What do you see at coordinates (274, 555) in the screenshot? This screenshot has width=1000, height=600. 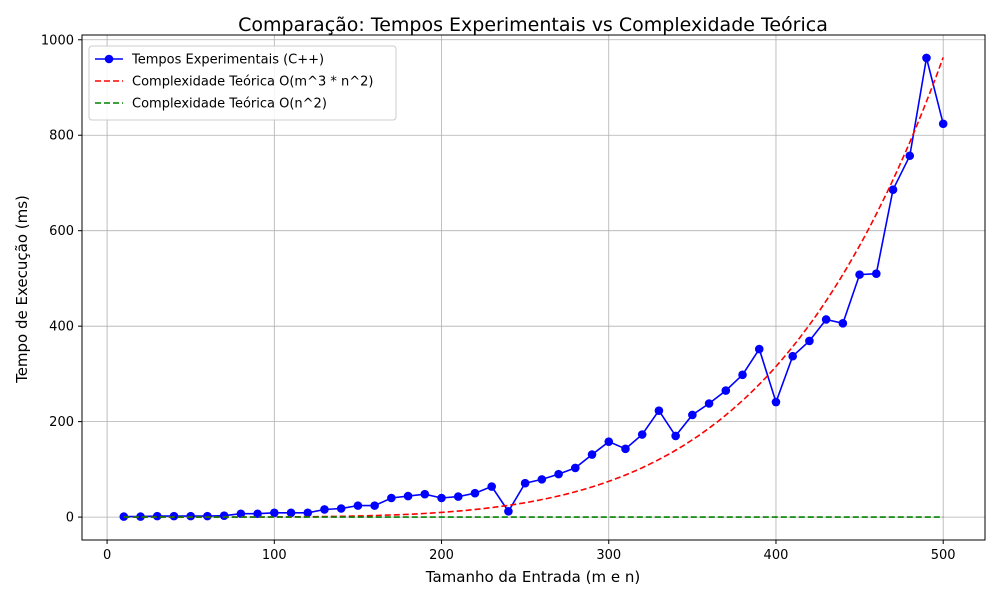 I see `x-tick-label: 100` at bounding box center [274, 555].